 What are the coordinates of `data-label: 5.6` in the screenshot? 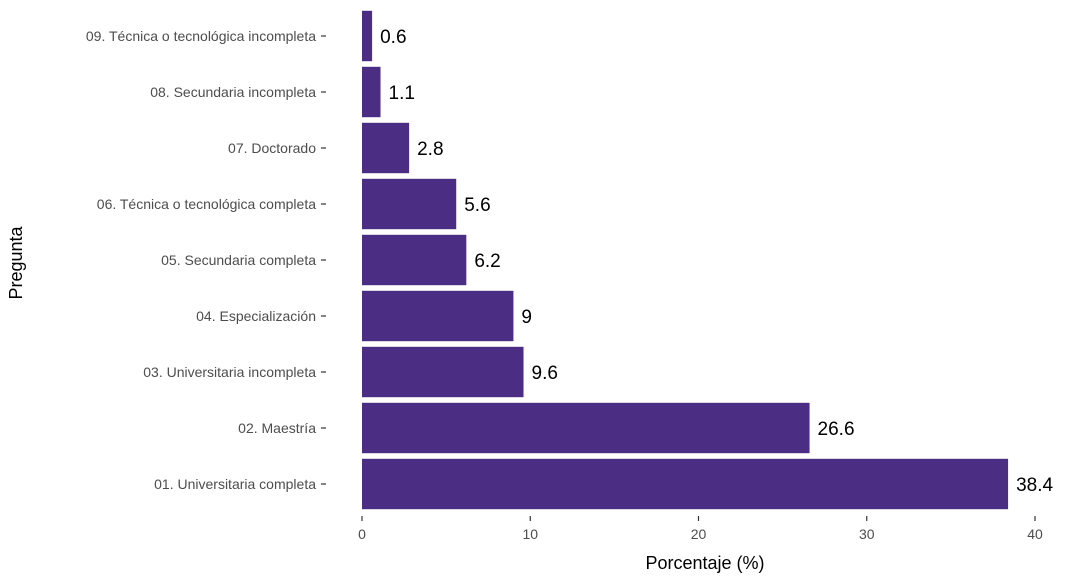 It's located at (477, 205).